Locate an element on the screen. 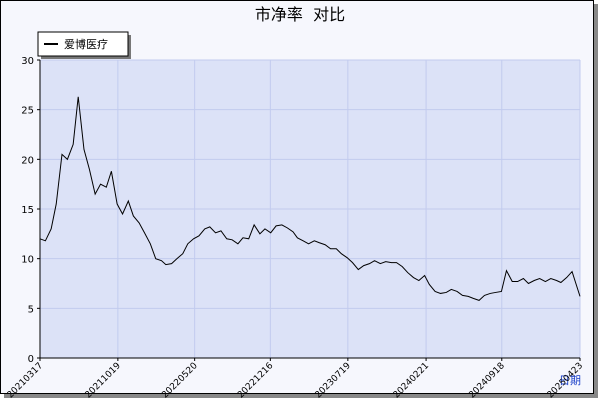 This screenshot has width=600, height=400. chart-title: 市净率 对比 is located at coordinates (300, 14).